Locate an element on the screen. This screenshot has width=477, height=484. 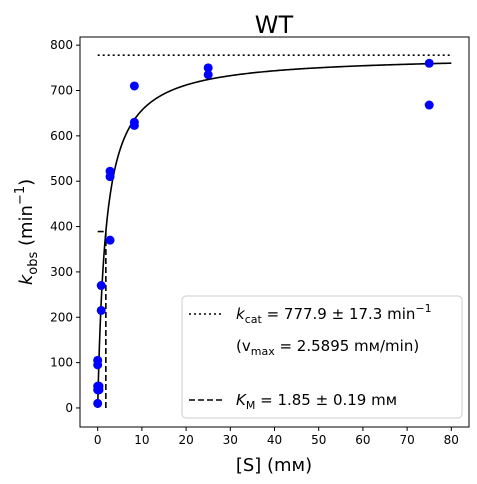
x-tick-label: 50 is located at coordinates (318, 440).